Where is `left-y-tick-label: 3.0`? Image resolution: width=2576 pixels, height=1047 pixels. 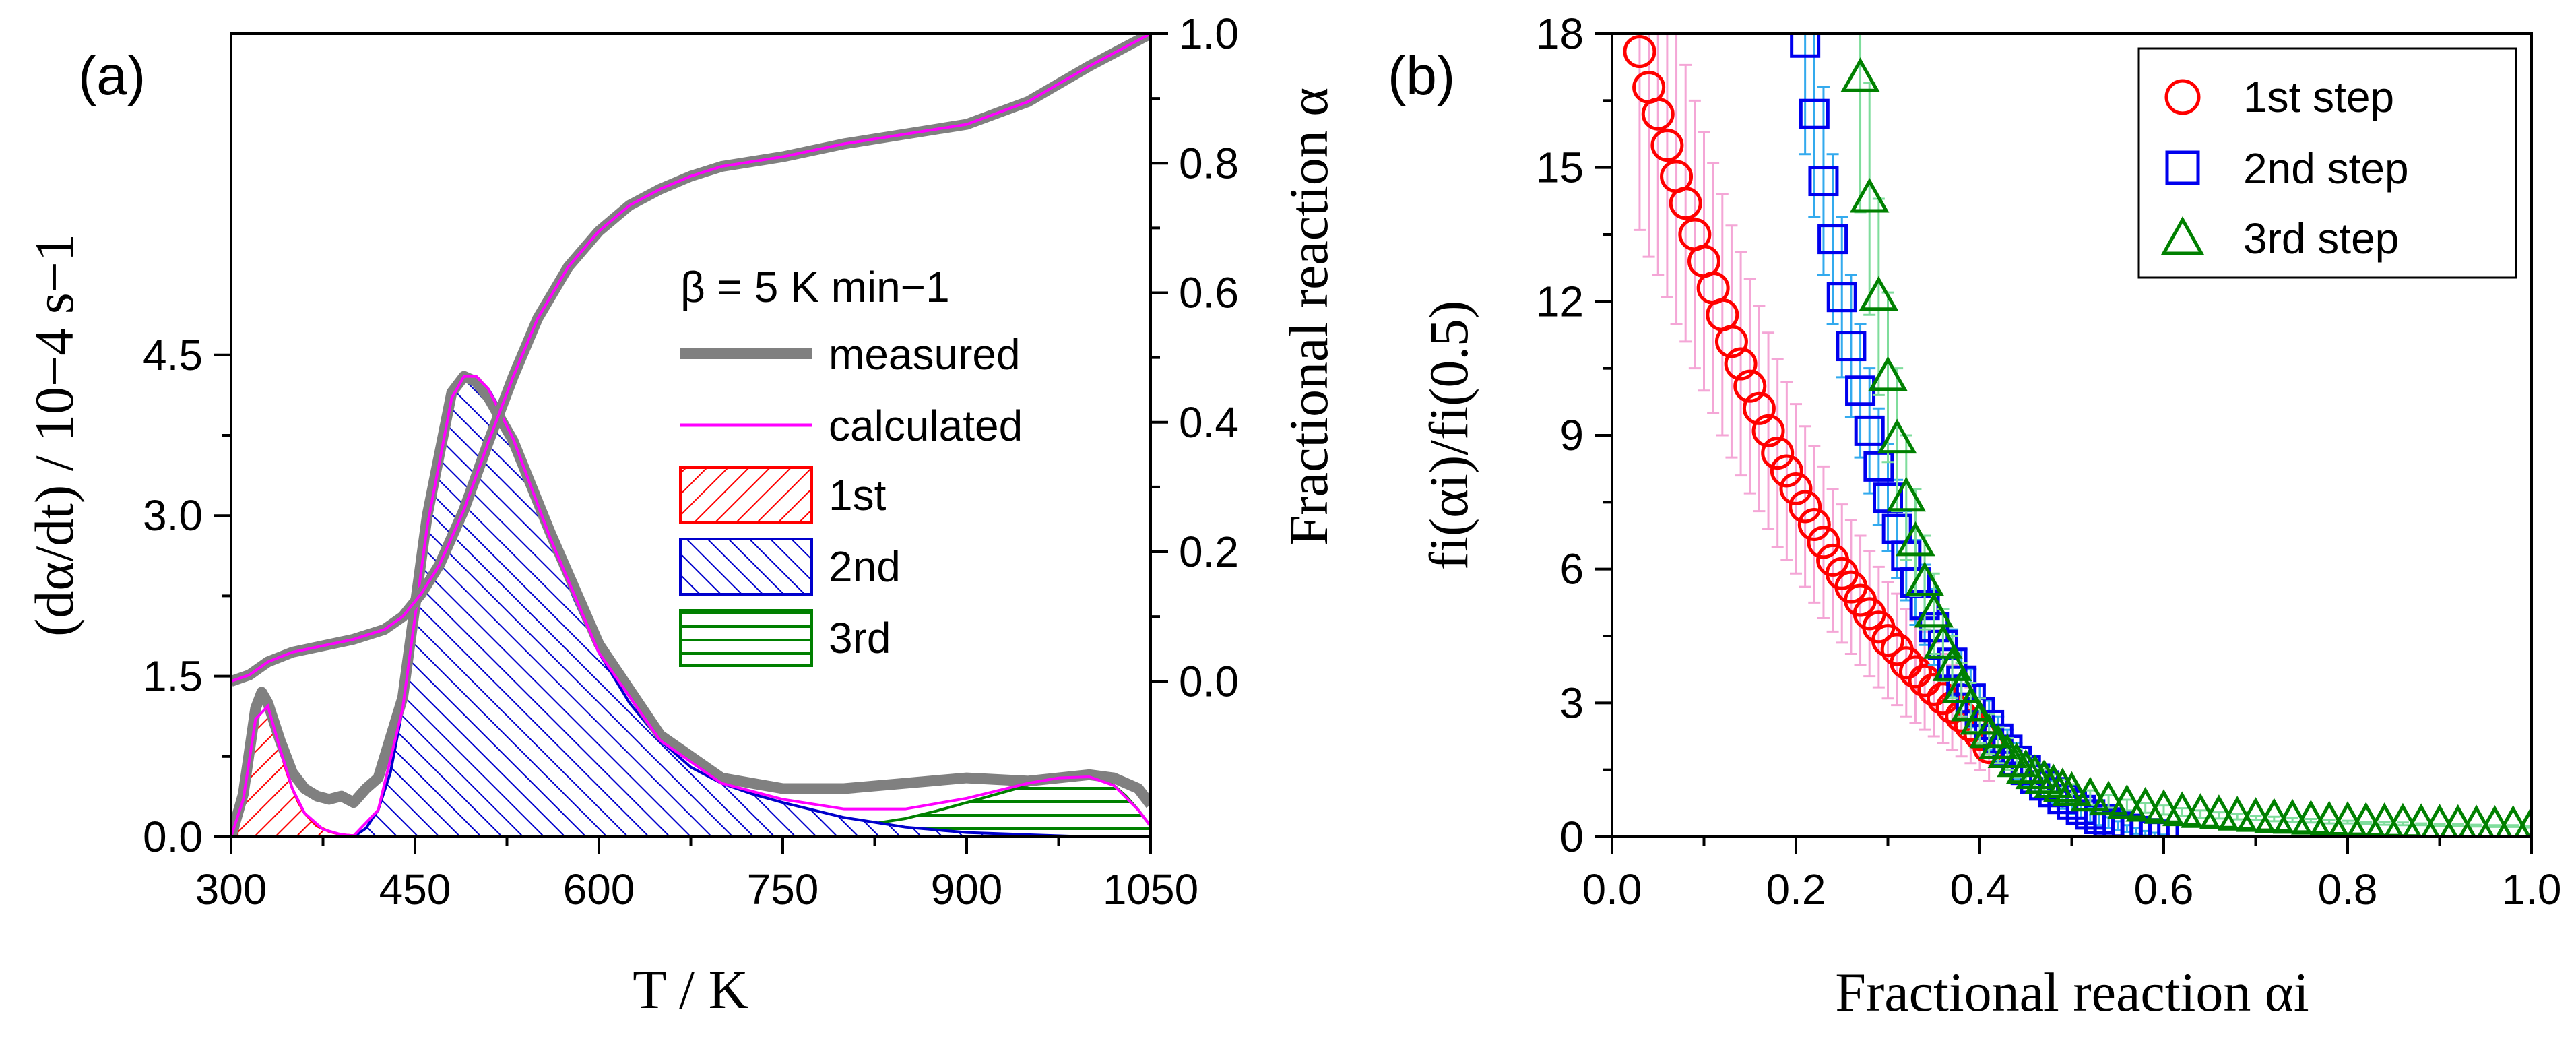
left-y-tick-label: 3.0 is located at coordinates (173, 515).